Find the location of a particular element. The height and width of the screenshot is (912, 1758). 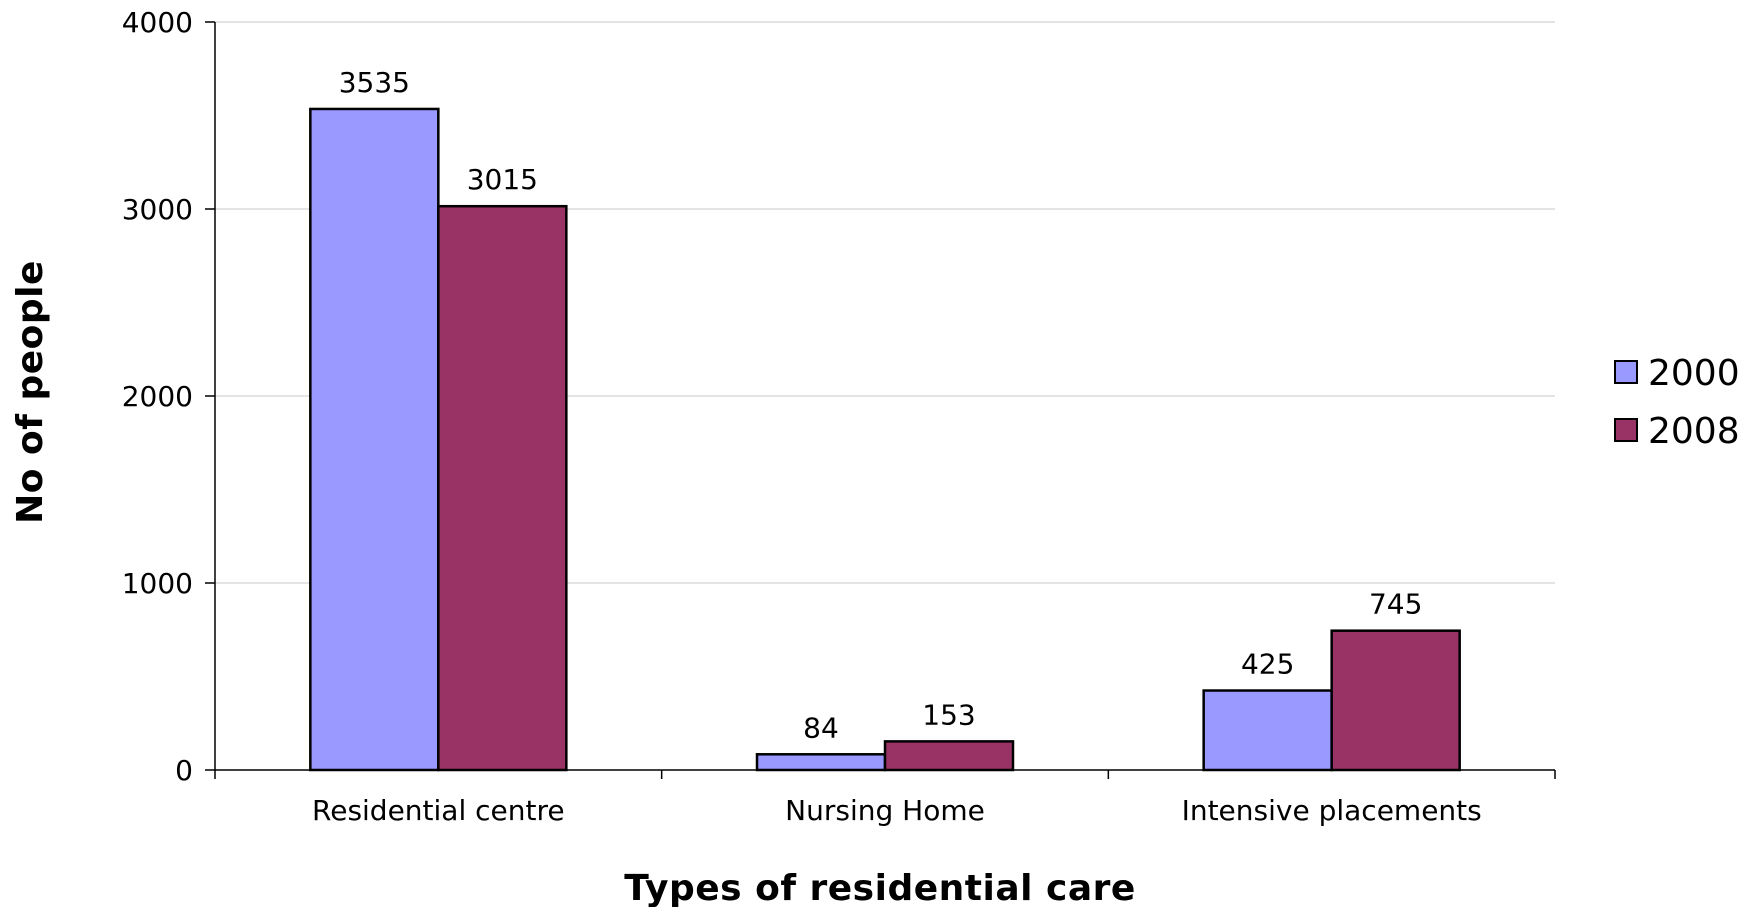

bar-value-label: 745 is located at coordinates (1395, 604).